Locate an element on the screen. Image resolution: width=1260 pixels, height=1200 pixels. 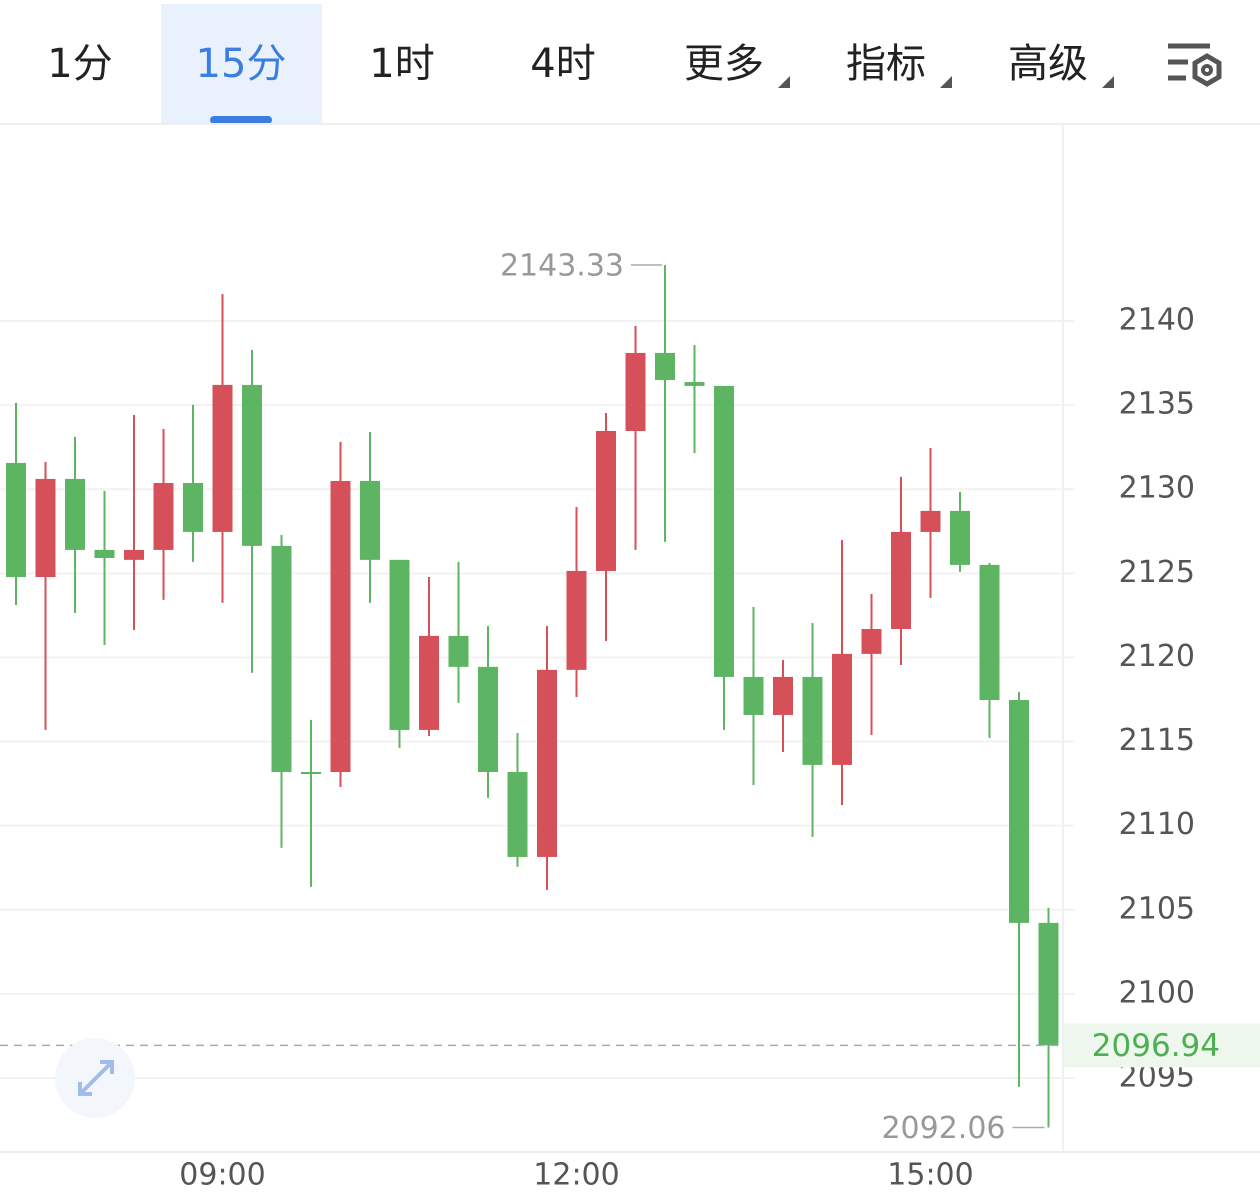
y-tick-label: 2140 is located at coordinates (1157, 319).